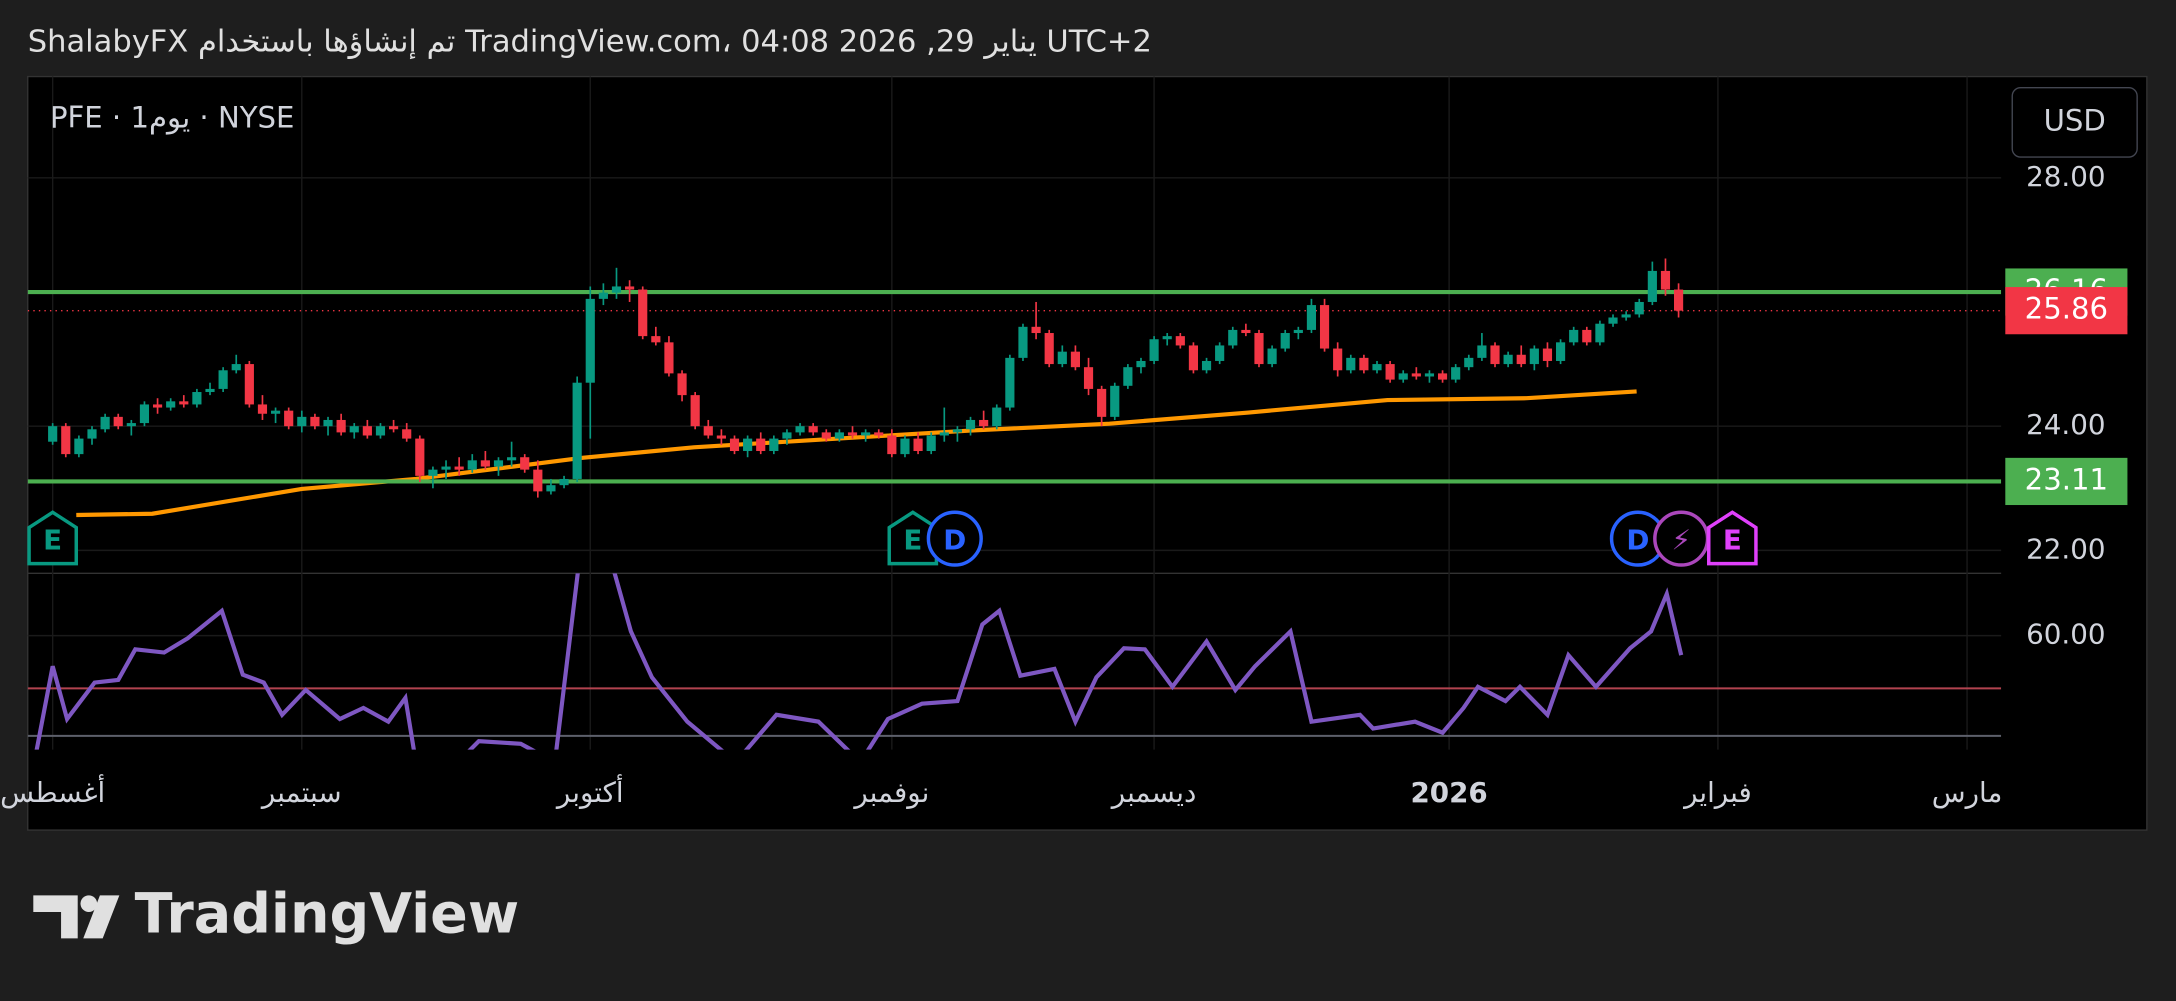 This screenshot has height=1001, width=2176. I want to click on event-badge, so click(954, 538).